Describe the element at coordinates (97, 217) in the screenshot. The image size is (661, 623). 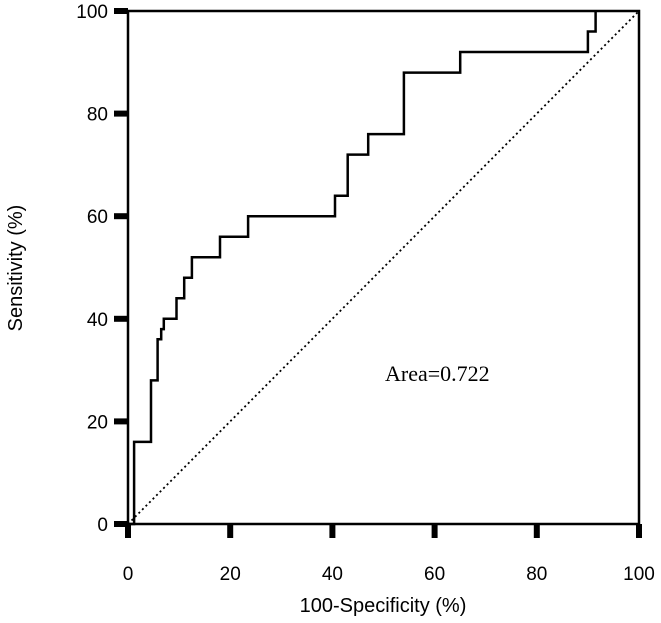
I see `y-tick-label: 60` at that location.